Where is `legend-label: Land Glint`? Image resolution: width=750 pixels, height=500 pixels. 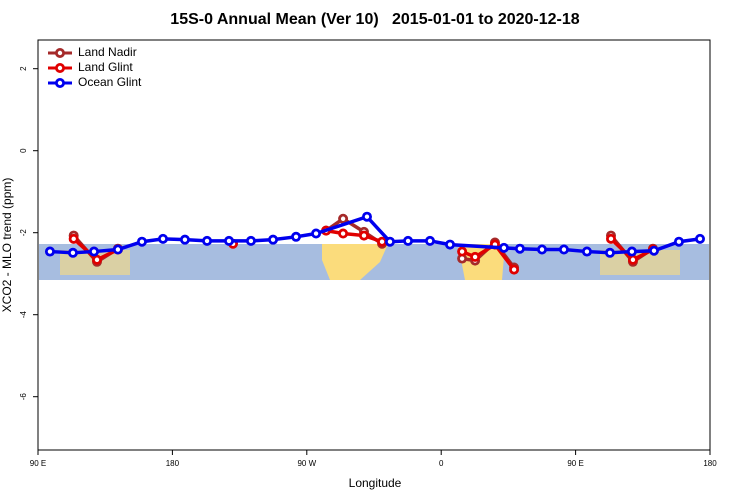 legend-label: Land Glint is located at coordinates (105, 67).